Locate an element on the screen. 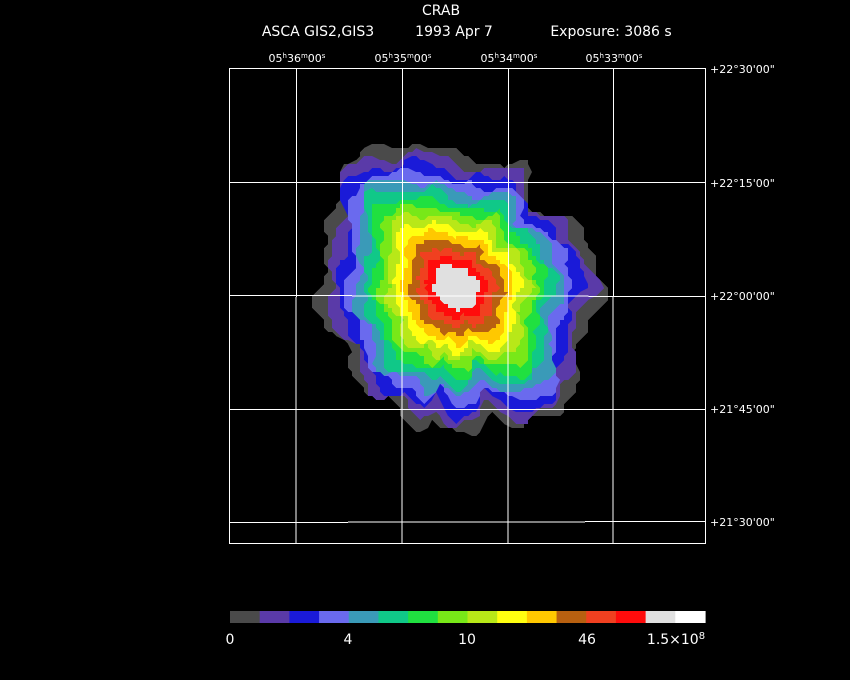 The height and width of the screenshot is (680, 850). dec-tick-label: +22°00'00" is located at coordinates (742, 296).